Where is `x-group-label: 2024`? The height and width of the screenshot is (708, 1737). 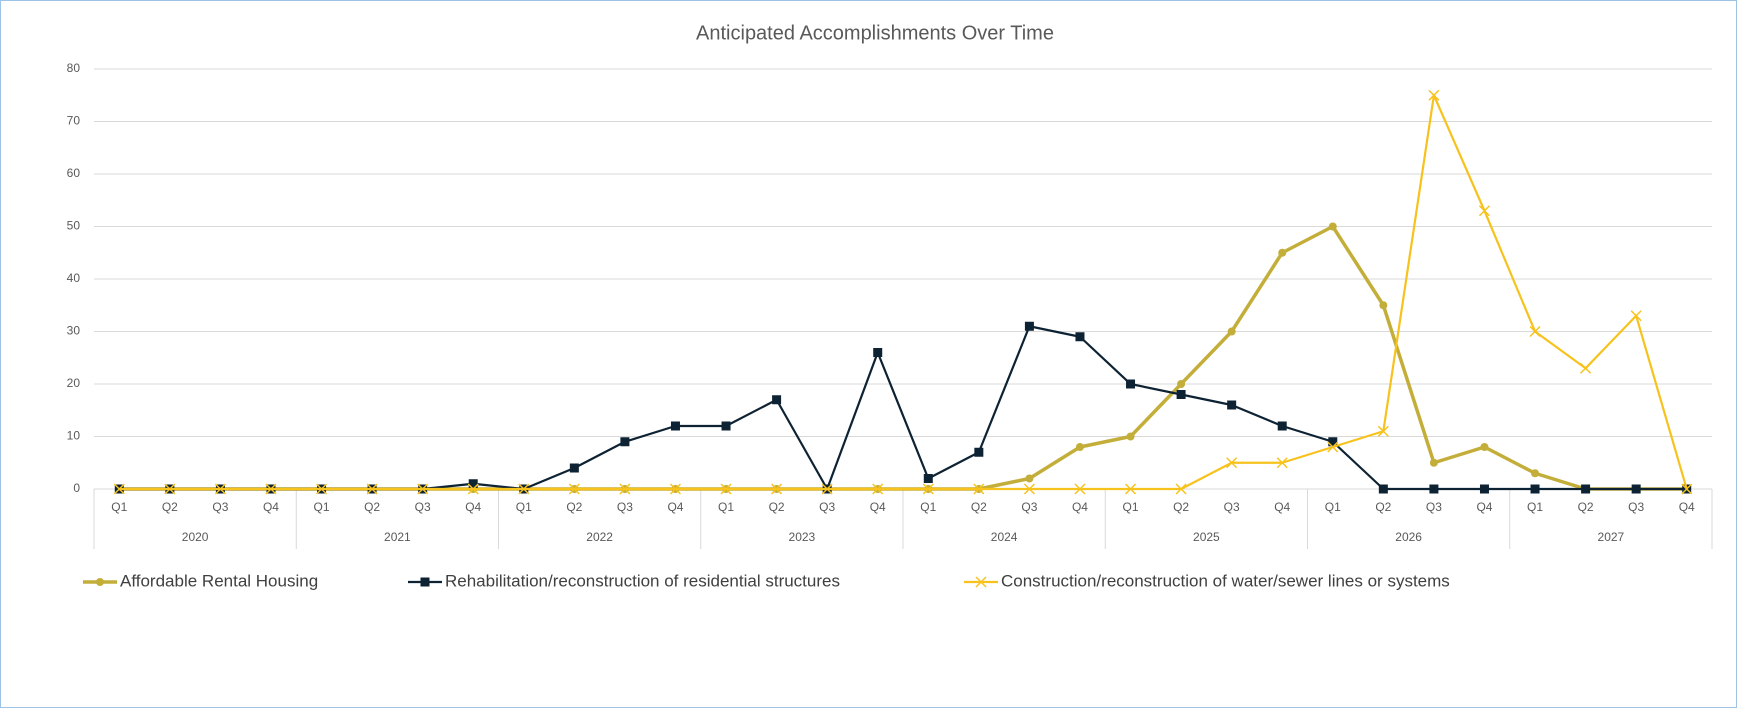
x-group-label: 2024 is located at coordinates (1004, 537).